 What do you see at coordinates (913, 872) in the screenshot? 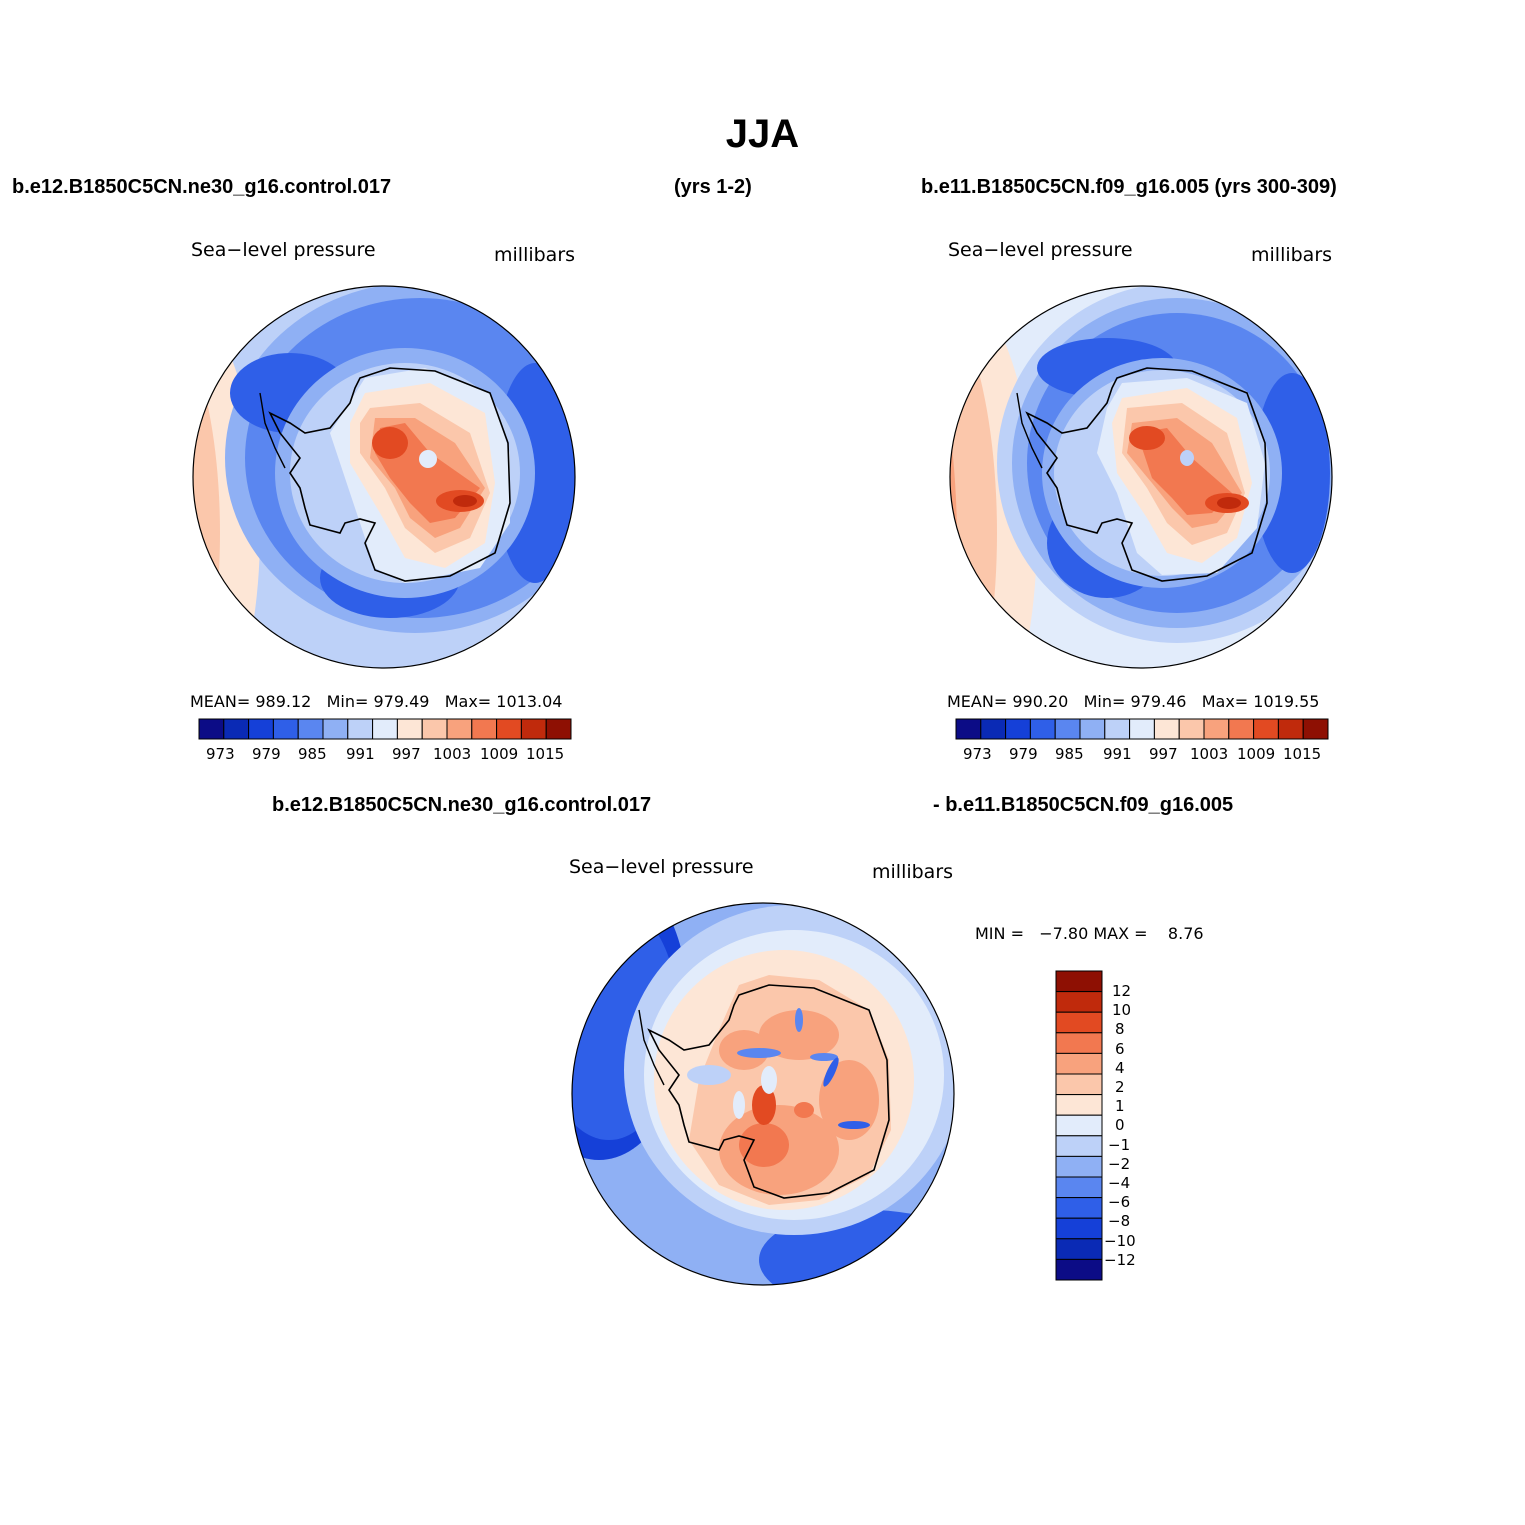
I see `panel3-units: millibars` at bounding box center [913, 872].